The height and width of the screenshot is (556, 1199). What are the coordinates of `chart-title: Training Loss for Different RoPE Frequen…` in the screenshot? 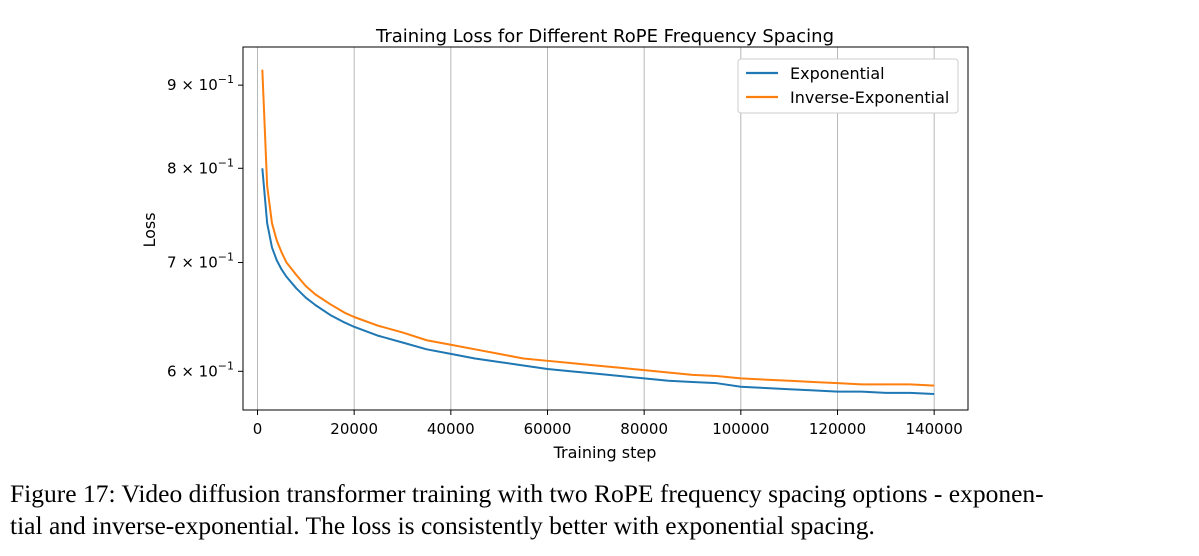 It's located at (604, 36).